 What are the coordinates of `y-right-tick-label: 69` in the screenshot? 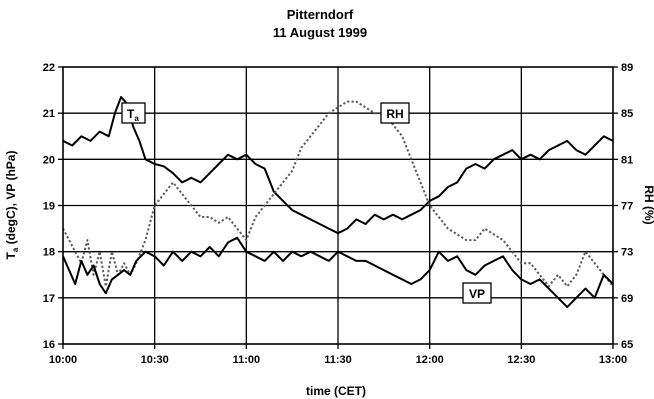 It's located at (627, 299).